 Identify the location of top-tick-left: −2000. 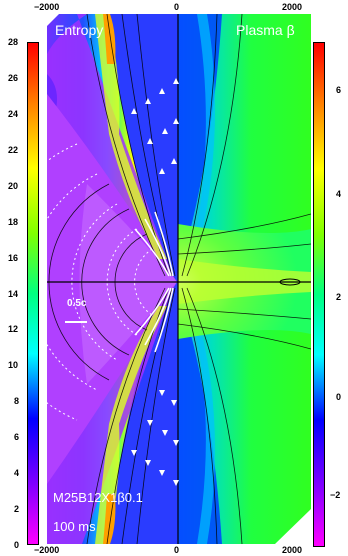
(47, 7).